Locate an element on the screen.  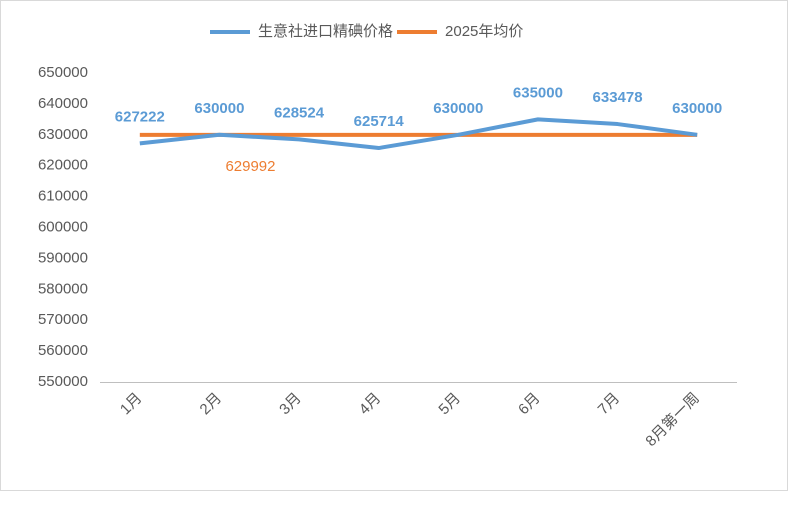
y-tick-label: 560000 is located at coordinates (63, 350).